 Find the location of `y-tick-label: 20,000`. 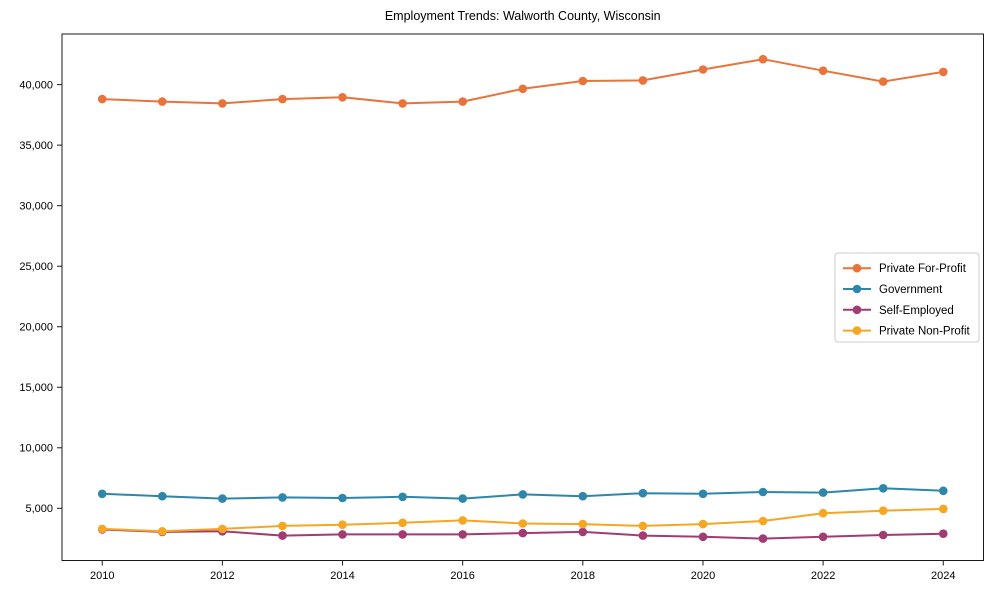

y-tick-label: 20,000 is located at coordinates (36, 328).